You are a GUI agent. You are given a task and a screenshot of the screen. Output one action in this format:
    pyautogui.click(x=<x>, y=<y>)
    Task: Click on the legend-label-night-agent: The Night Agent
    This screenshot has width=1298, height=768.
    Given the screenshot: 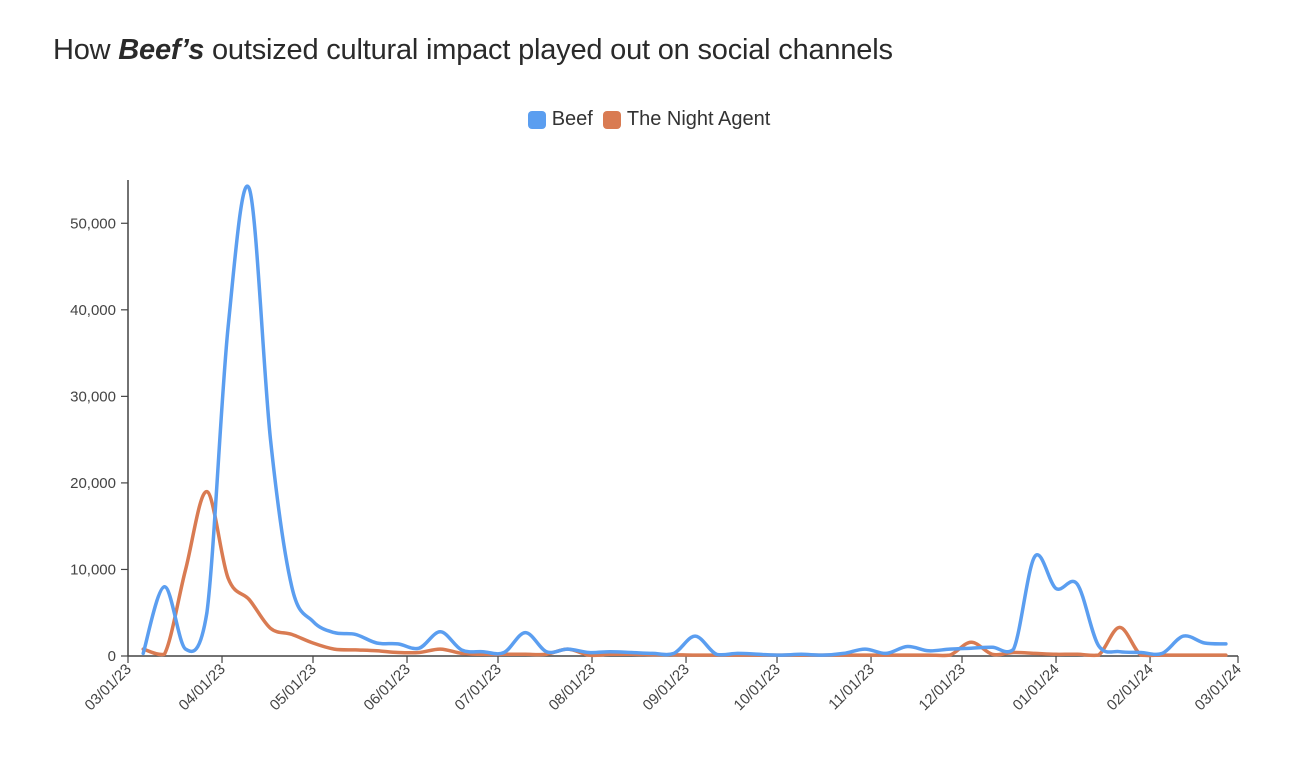 What is the action you would take?
    pyautogui.click(x=698, y=119)
    